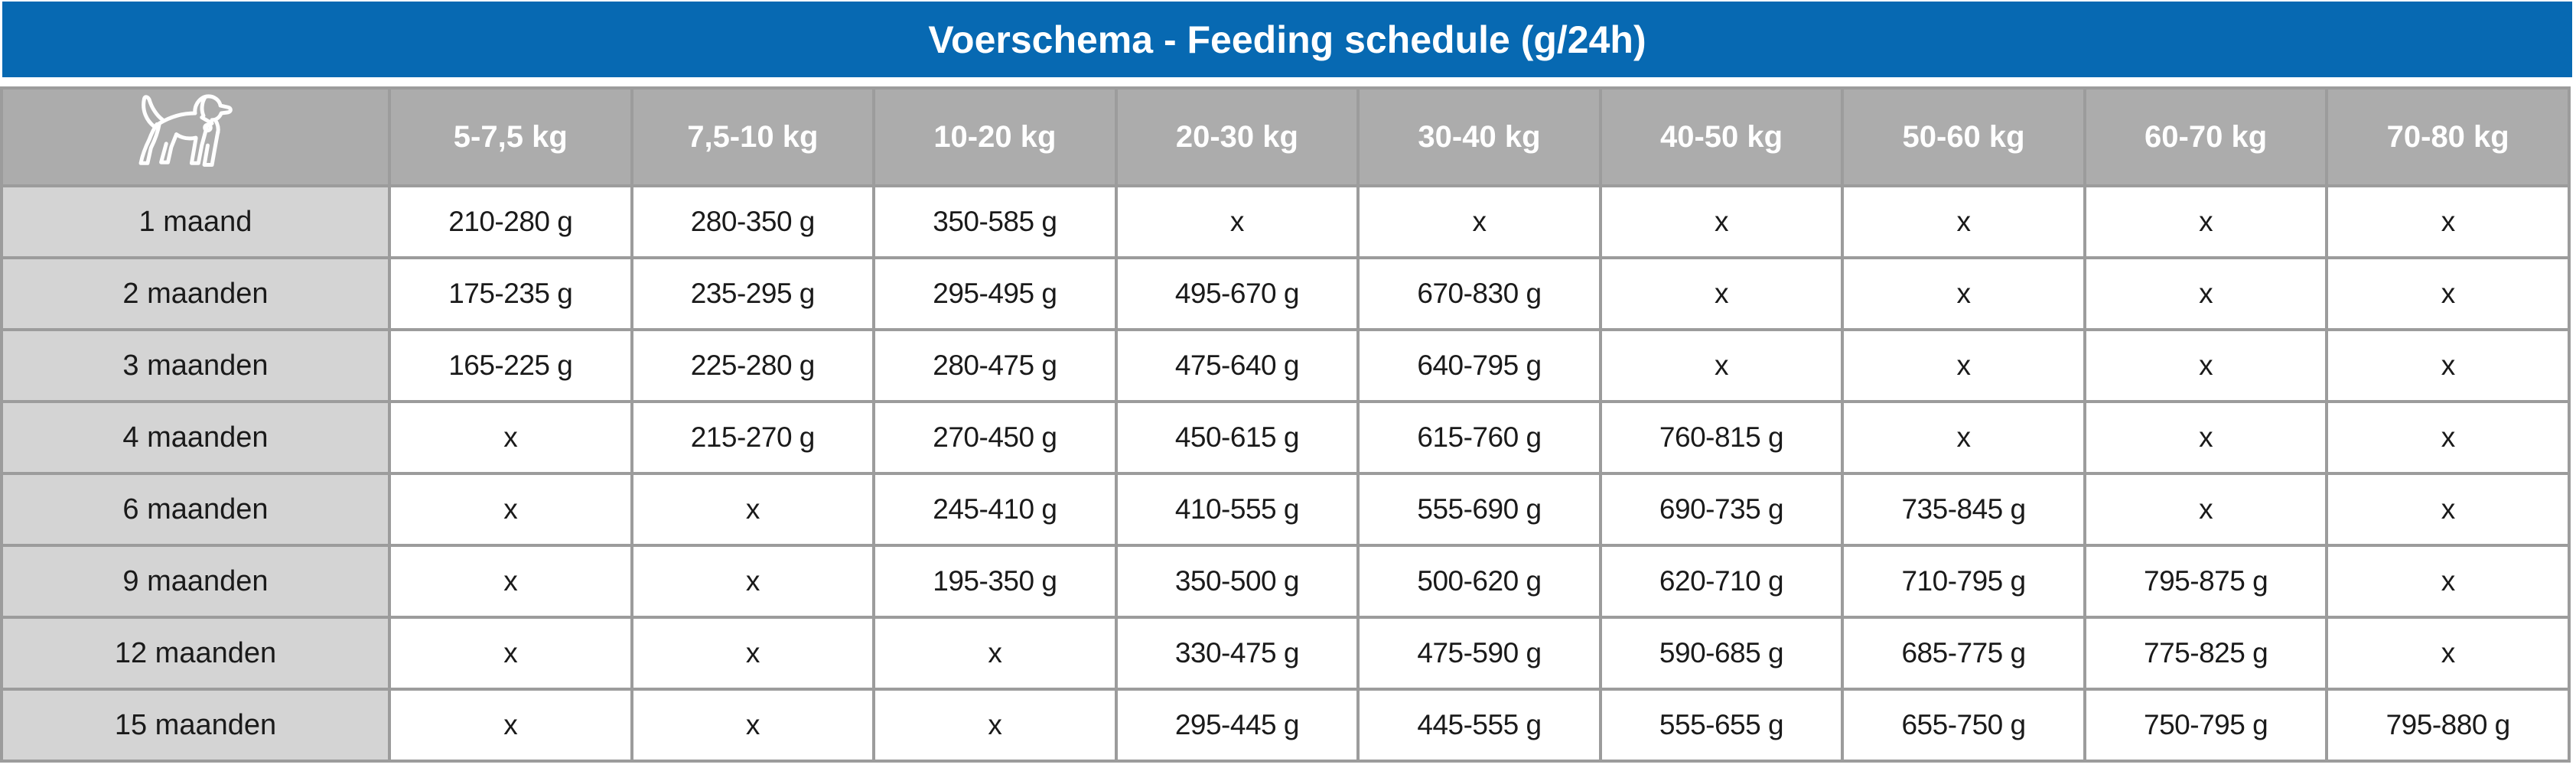  Describe the element at coordinates (196, 437) in the screenshot. I see `age-label-cell: 4 maanden` at that location.